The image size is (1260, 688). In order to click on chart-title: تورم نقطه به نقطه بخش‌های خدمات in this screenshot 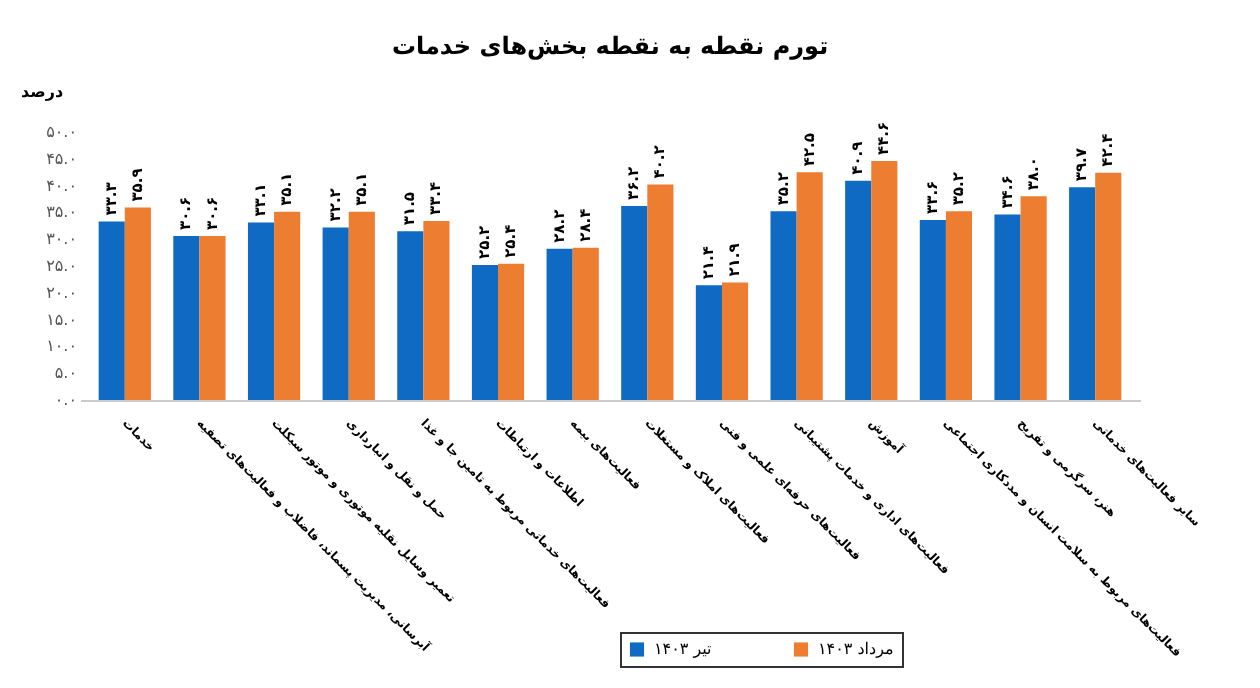, I will do `click(610, 46)`.